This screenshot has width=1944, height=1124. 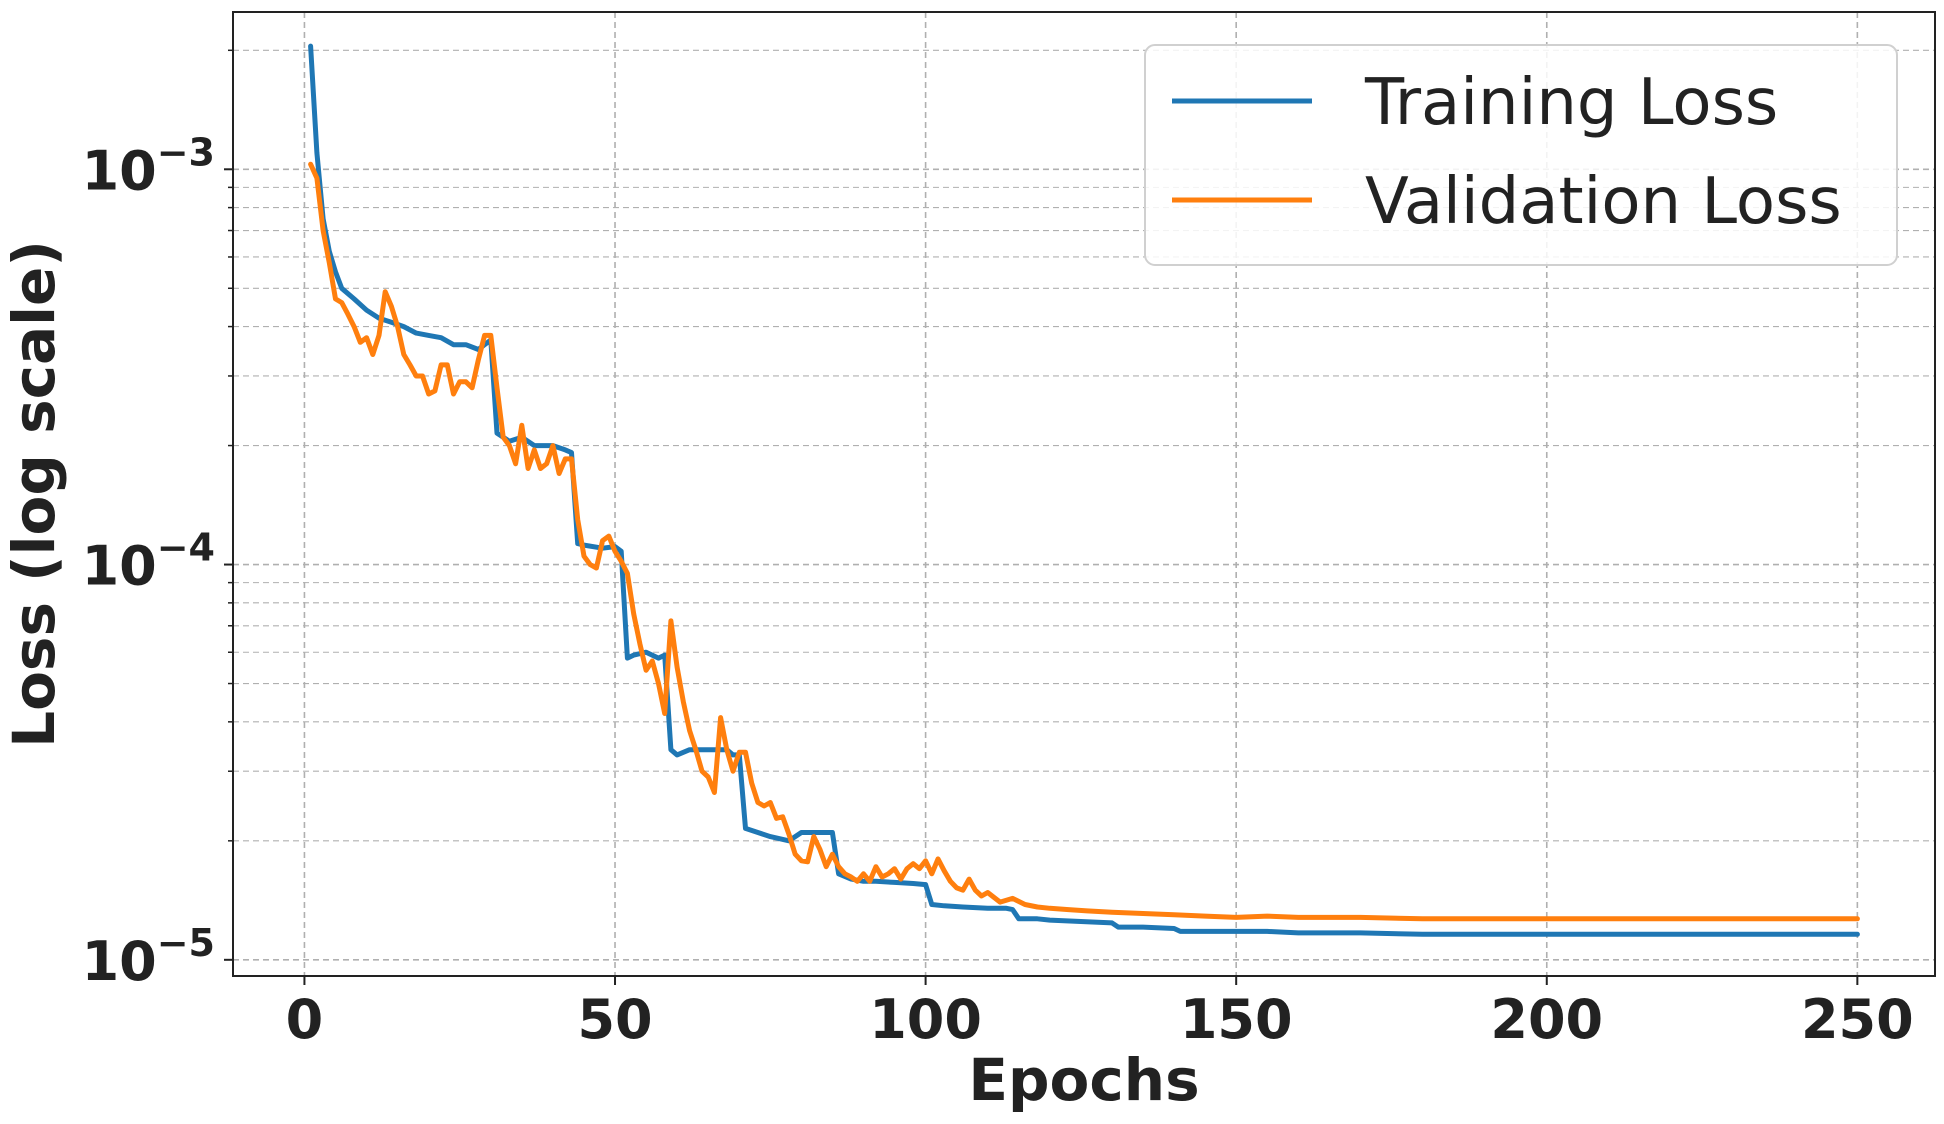 I want to click on x-tick-label: 50, so click(x=614, y=1019).